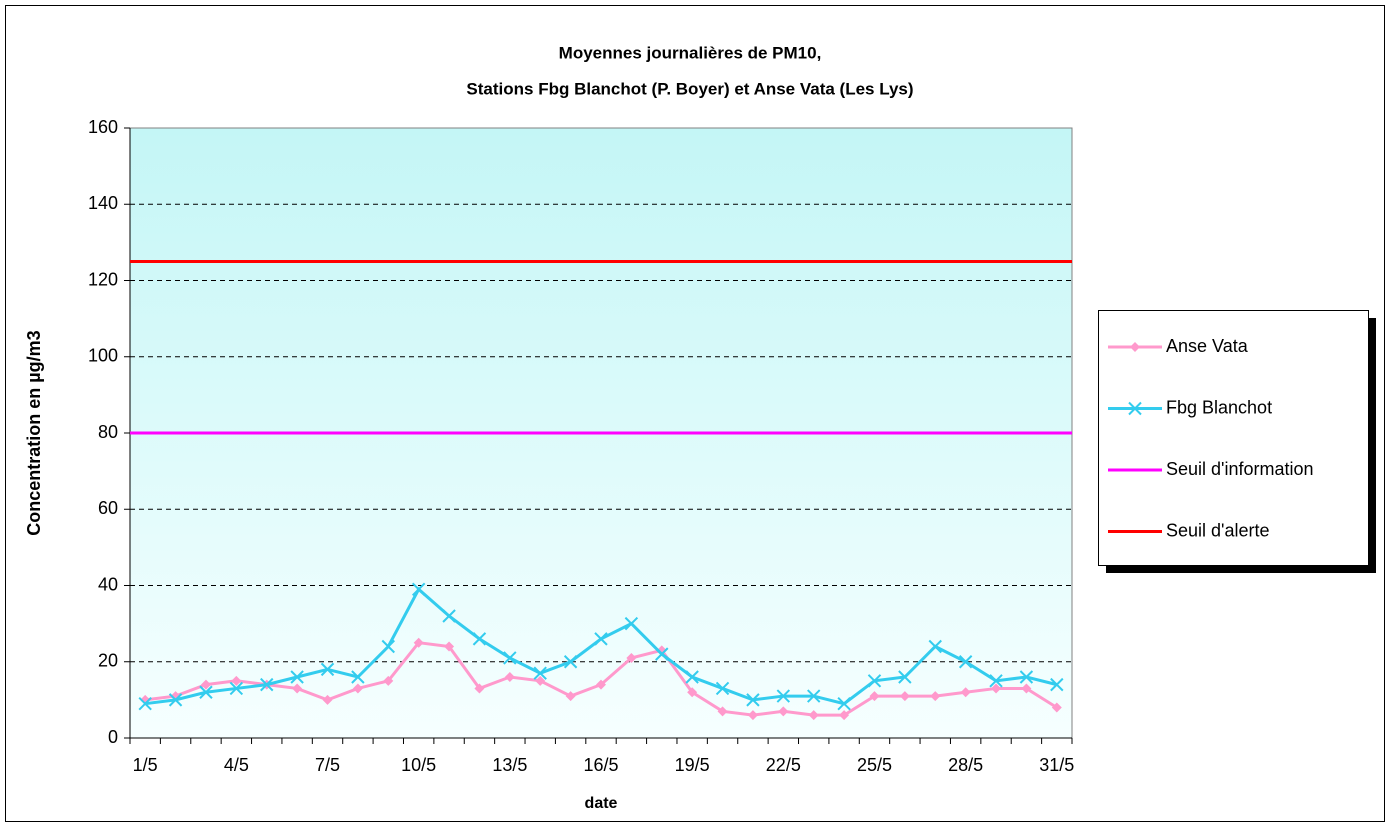 This screenshot has height=832, width=1390. Describe the element at coordinates (509, 765) in the screenshot. I see `x-tick-label: 13/5` at that location.